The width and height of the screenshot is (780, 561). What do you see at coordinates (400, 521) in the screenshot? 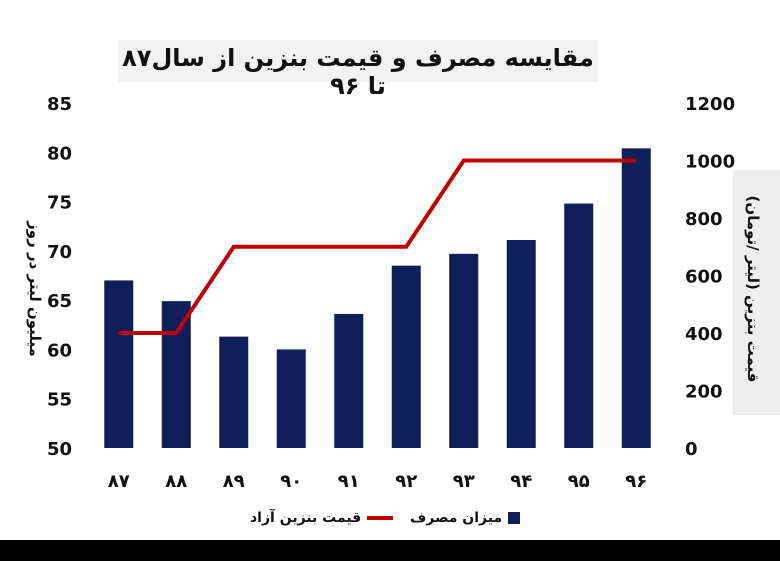
I see `legend: میزان مصرف قیمت بنزین آزاد` at bounding box center [400, 521].